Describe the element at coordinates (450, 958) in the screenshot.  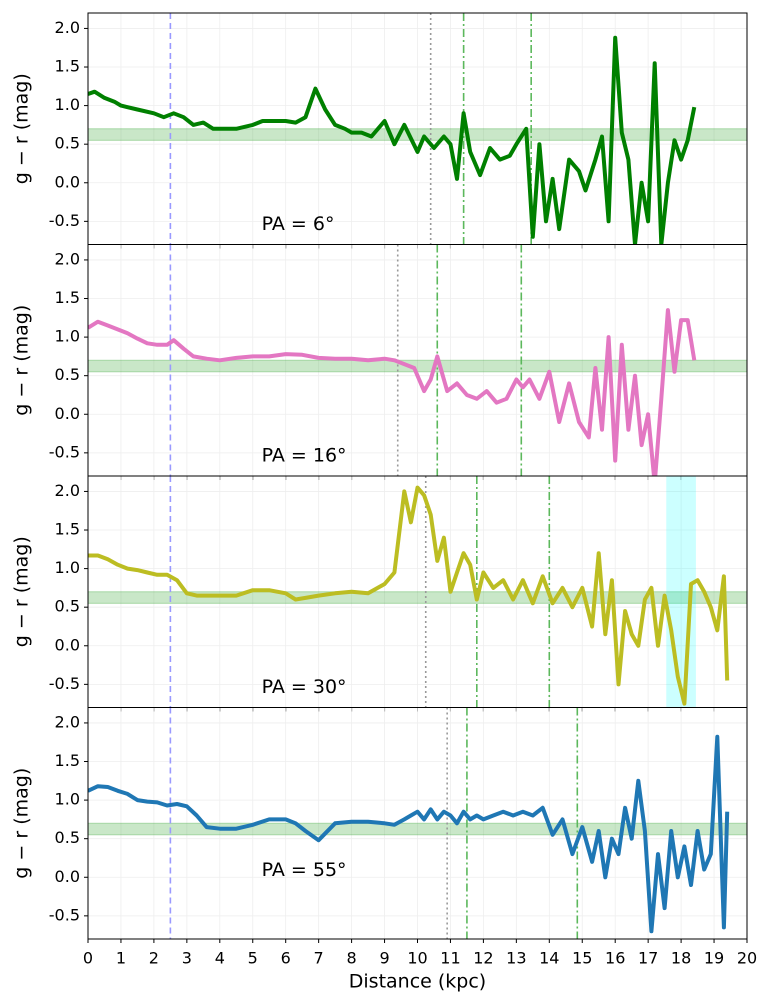
I see `x-tick-label: 11` at that location.